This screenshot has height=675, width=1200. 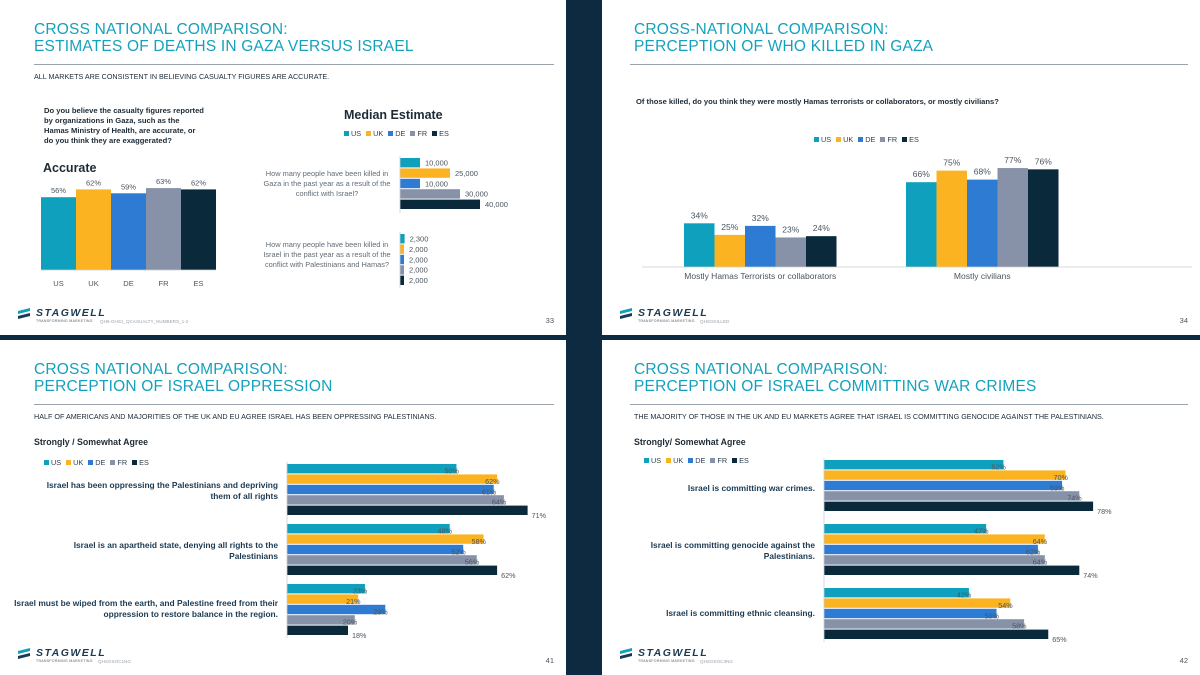 I want to click on oppression-bar-g2-us, so click(x=368, y=529).